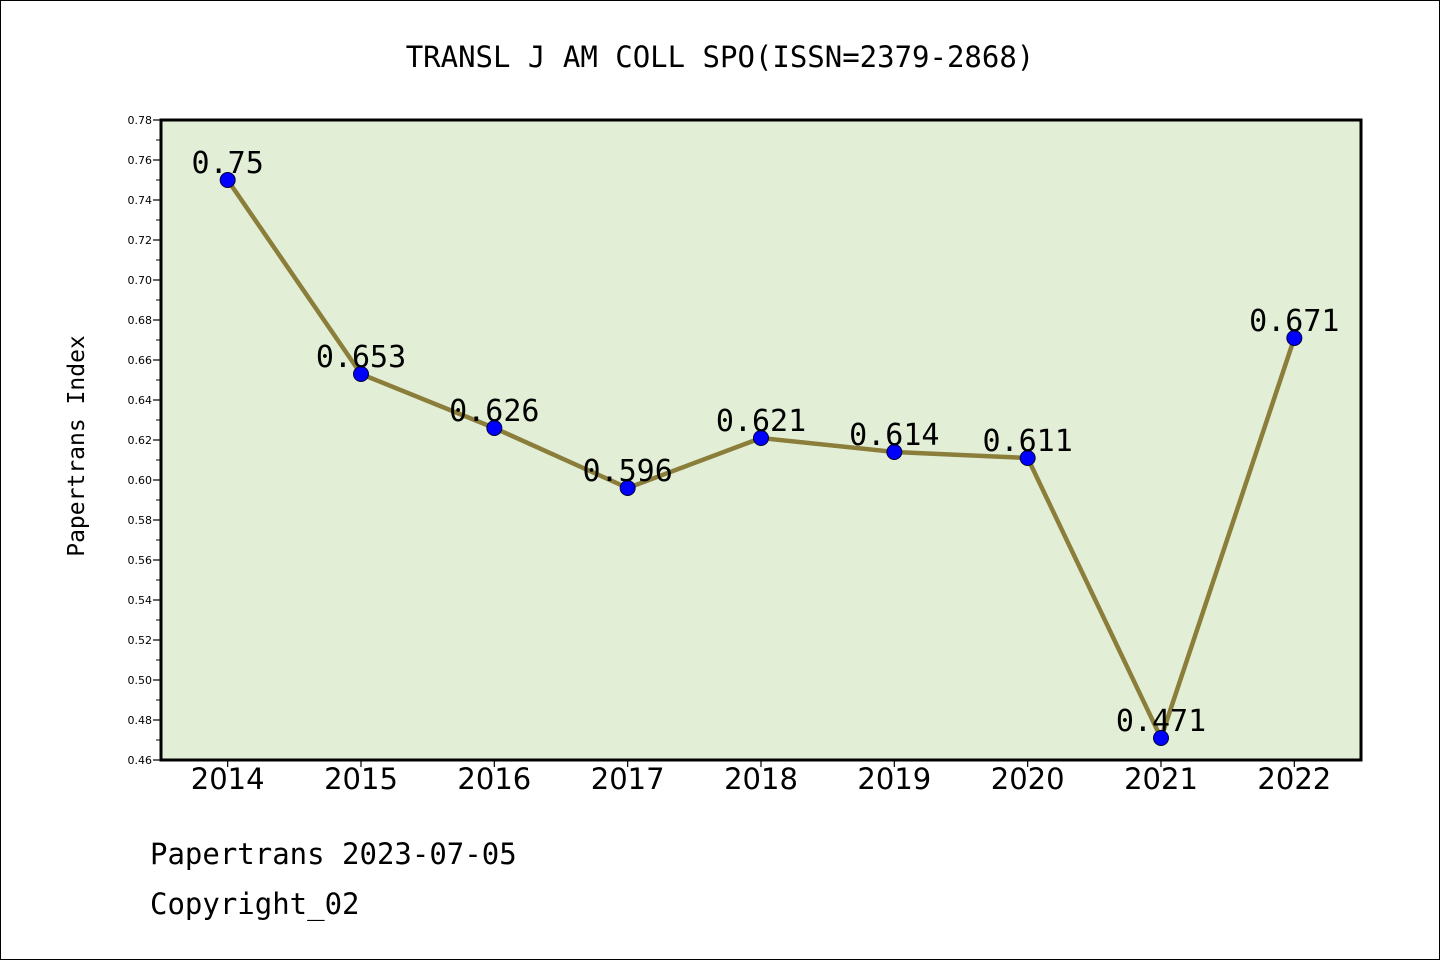 This screenshot has height=960, width=1440. What do you see at coordinates (361, 357) in the screenshot?
I see `data-label: 0.653` at bounding box center [361, 357].